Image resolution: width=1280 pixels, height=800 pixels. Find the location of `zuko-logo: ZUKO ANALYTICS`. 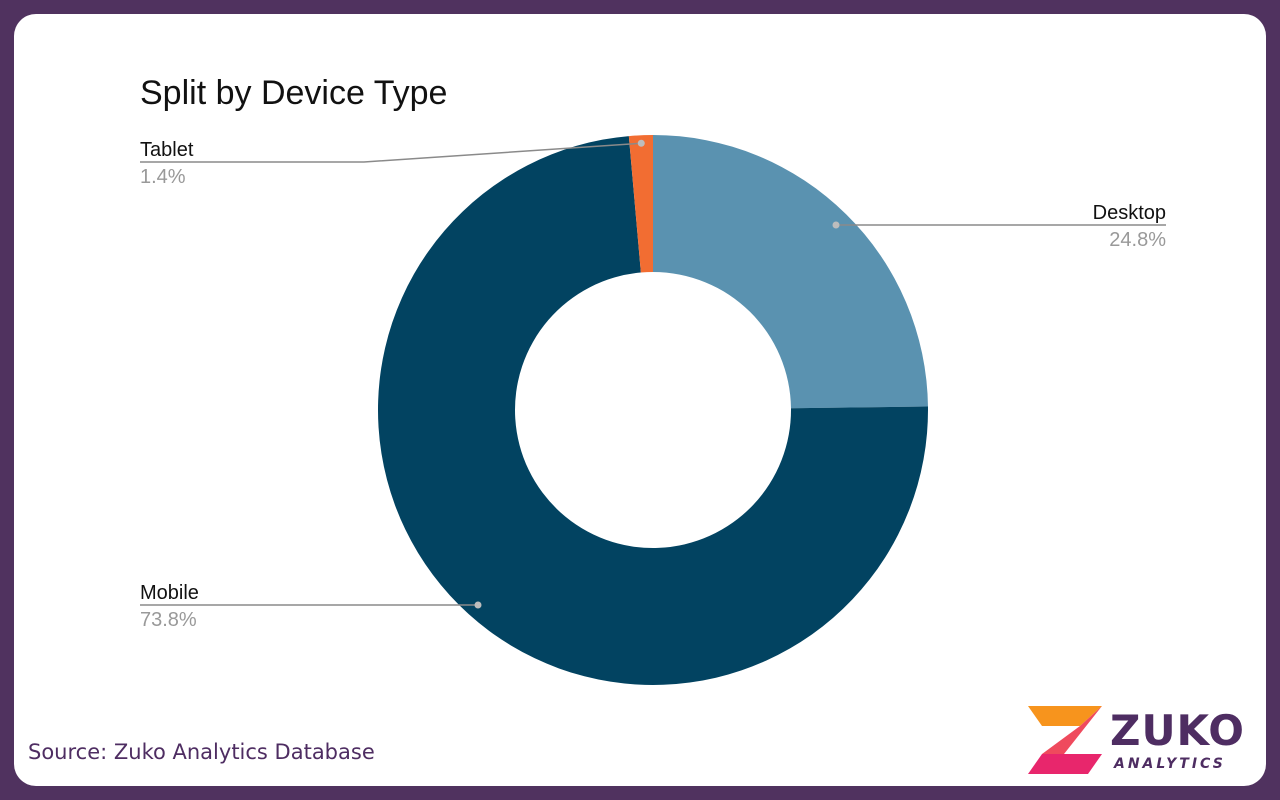

zuko-logo: ZUKO ANALYTICS is located at coordinates (1141, 742).